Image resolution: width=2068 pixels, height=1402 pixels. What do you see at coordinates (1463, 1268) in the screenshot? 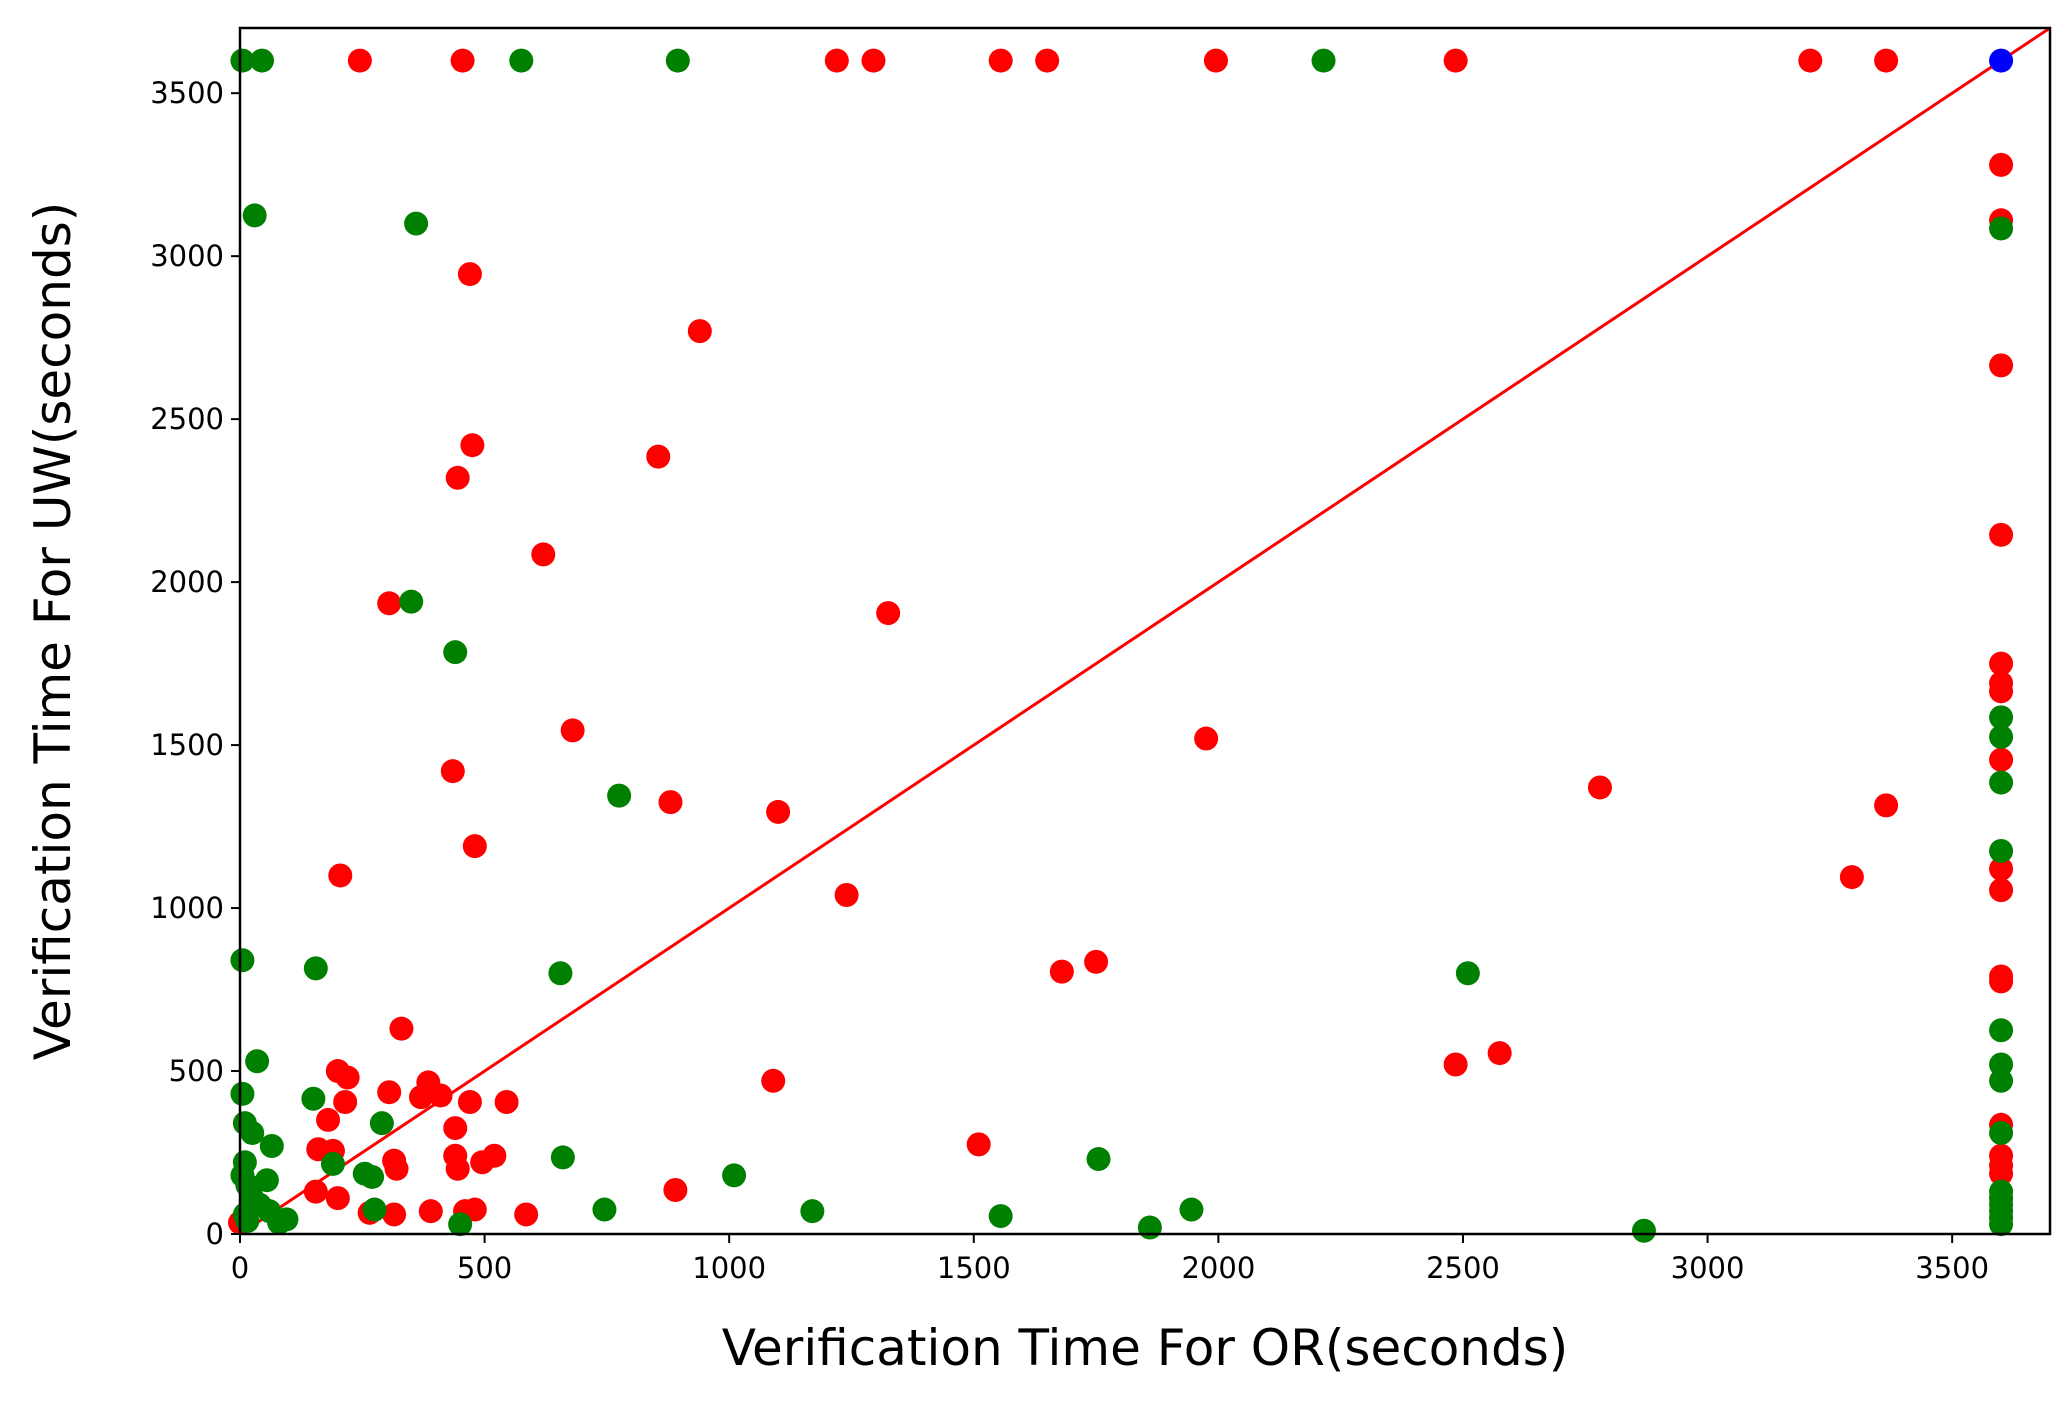
I see `x-tick-label: 2500` at bounding box center [1463, 1268].